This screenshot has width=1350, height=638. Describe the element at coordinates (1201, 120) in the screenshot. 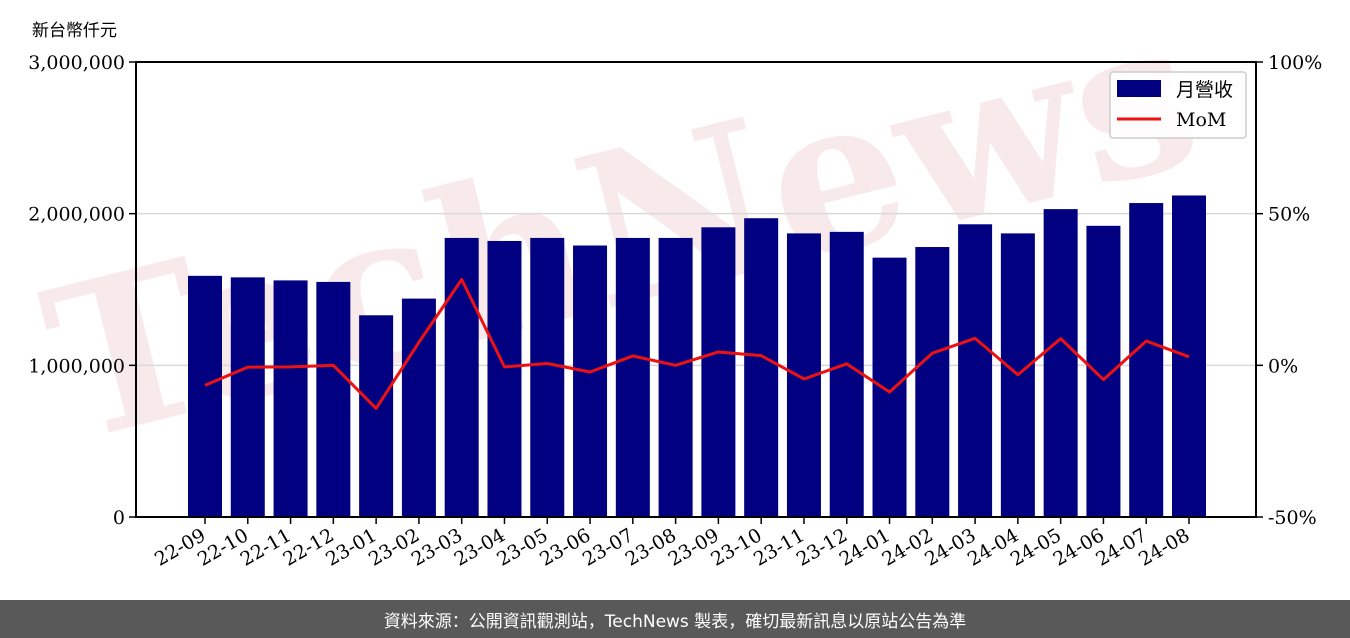

I see `legend-line-label: MoM` at that location.